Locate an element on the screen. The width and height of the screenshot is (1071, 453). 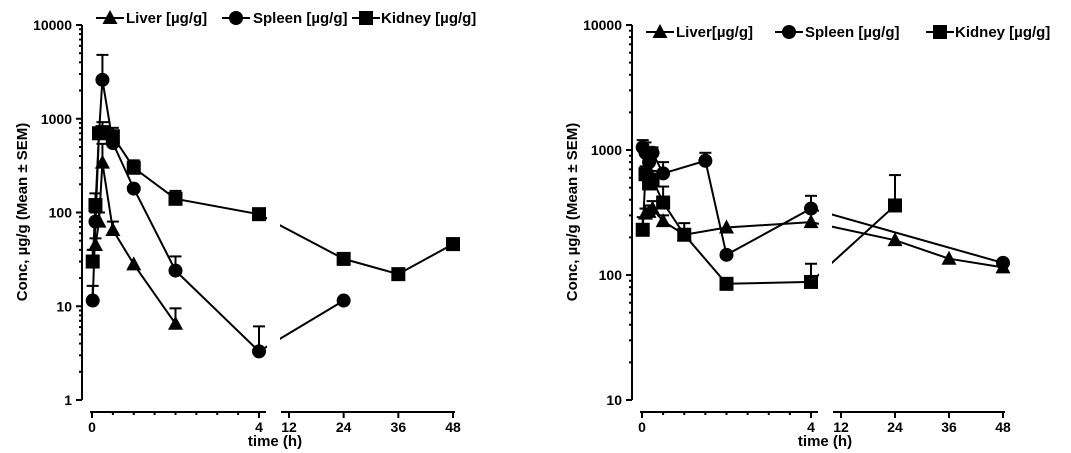
series-line is located at coordinates (218, 216).